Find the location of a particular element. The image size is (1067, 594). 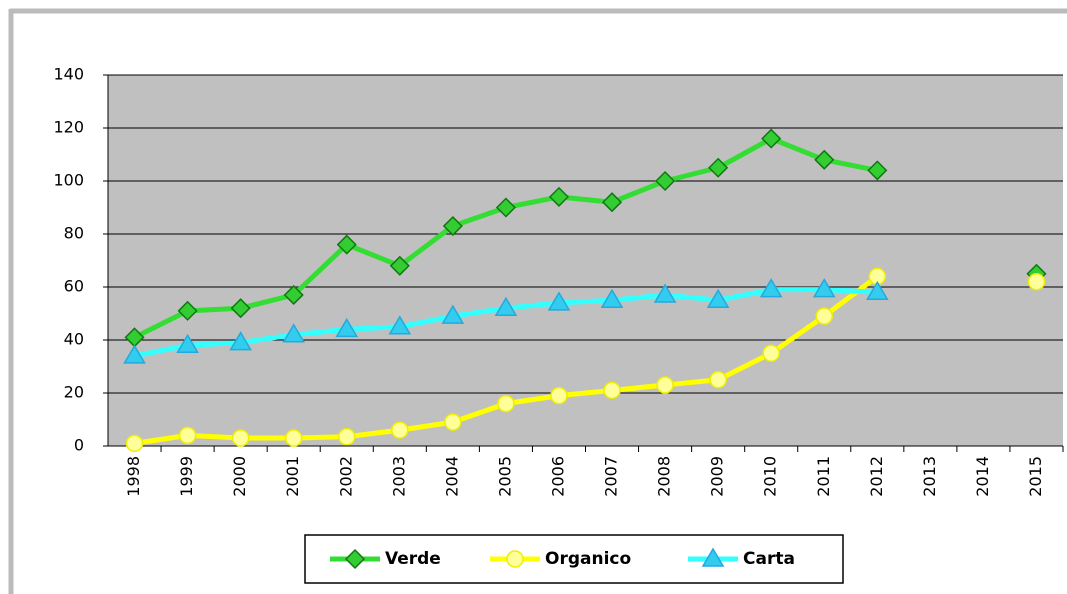

x-tick-label: 2008 is located at coordinates (664, 476).